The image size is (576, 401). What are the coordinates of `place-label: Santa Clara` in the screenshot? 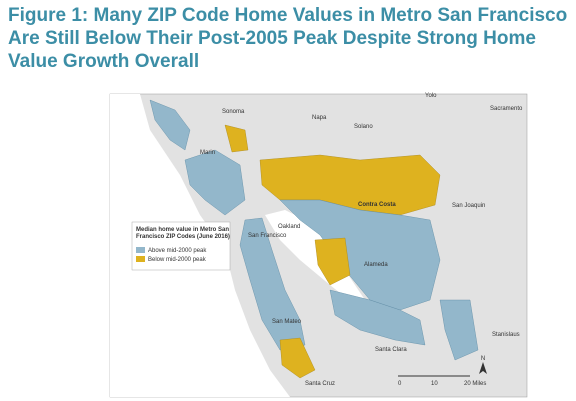 It's located at (391, 350).